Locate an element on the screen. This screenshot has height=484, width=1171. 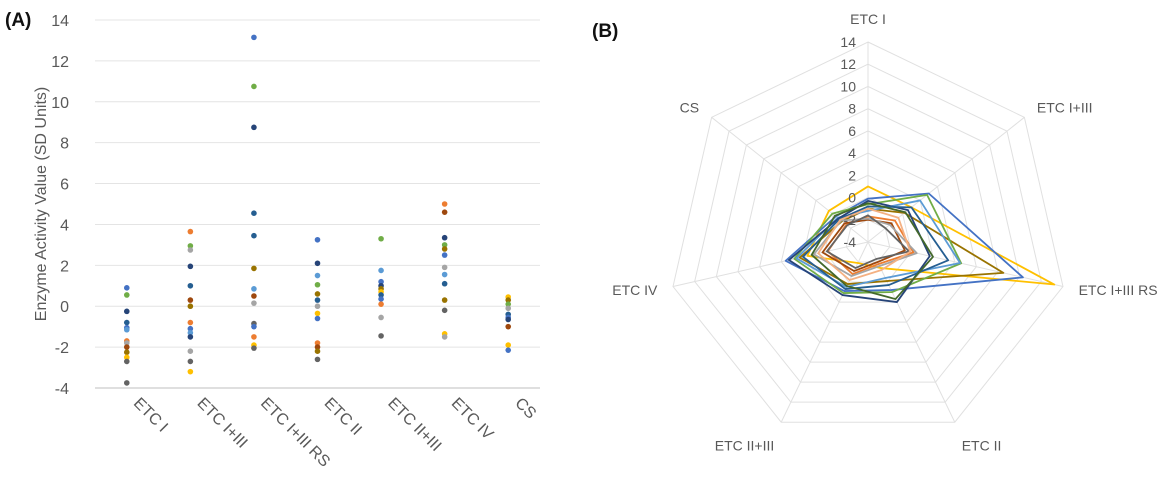
radar-r-tick-label: 6 is located at coordinates (852, 131).